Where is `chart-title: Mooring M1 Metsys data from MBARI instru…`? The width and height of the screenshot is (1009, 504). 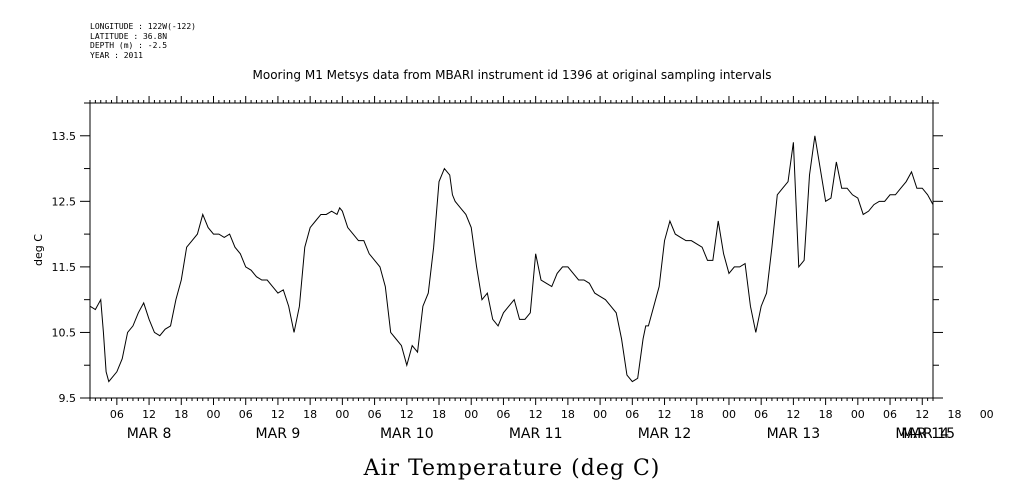 chart-title: Mooring M1 Metsys data from MBARI instru… is located at coordinates (512, 75).